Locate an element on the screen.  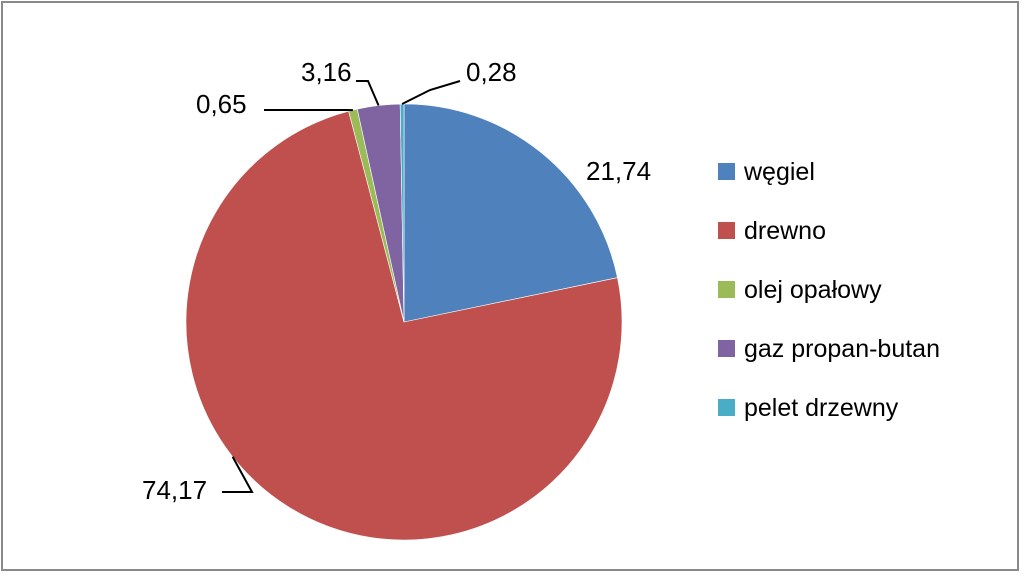
legend-swatch-gaz-propan-butan is located at coordinates (726, 348).